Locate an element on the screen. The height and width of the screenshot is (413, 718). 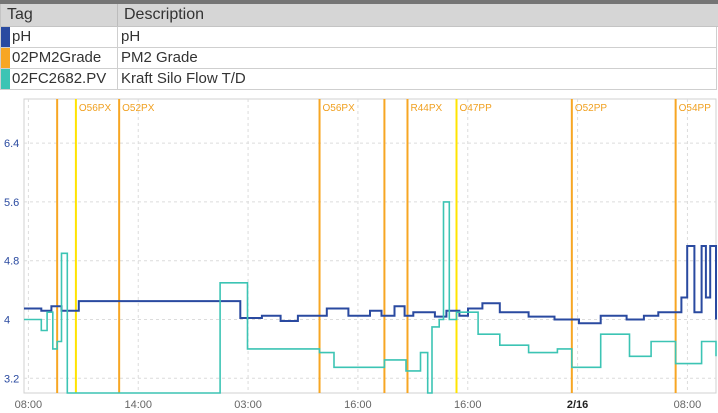
flow-color-swatch is located at coordinates (5, 79).